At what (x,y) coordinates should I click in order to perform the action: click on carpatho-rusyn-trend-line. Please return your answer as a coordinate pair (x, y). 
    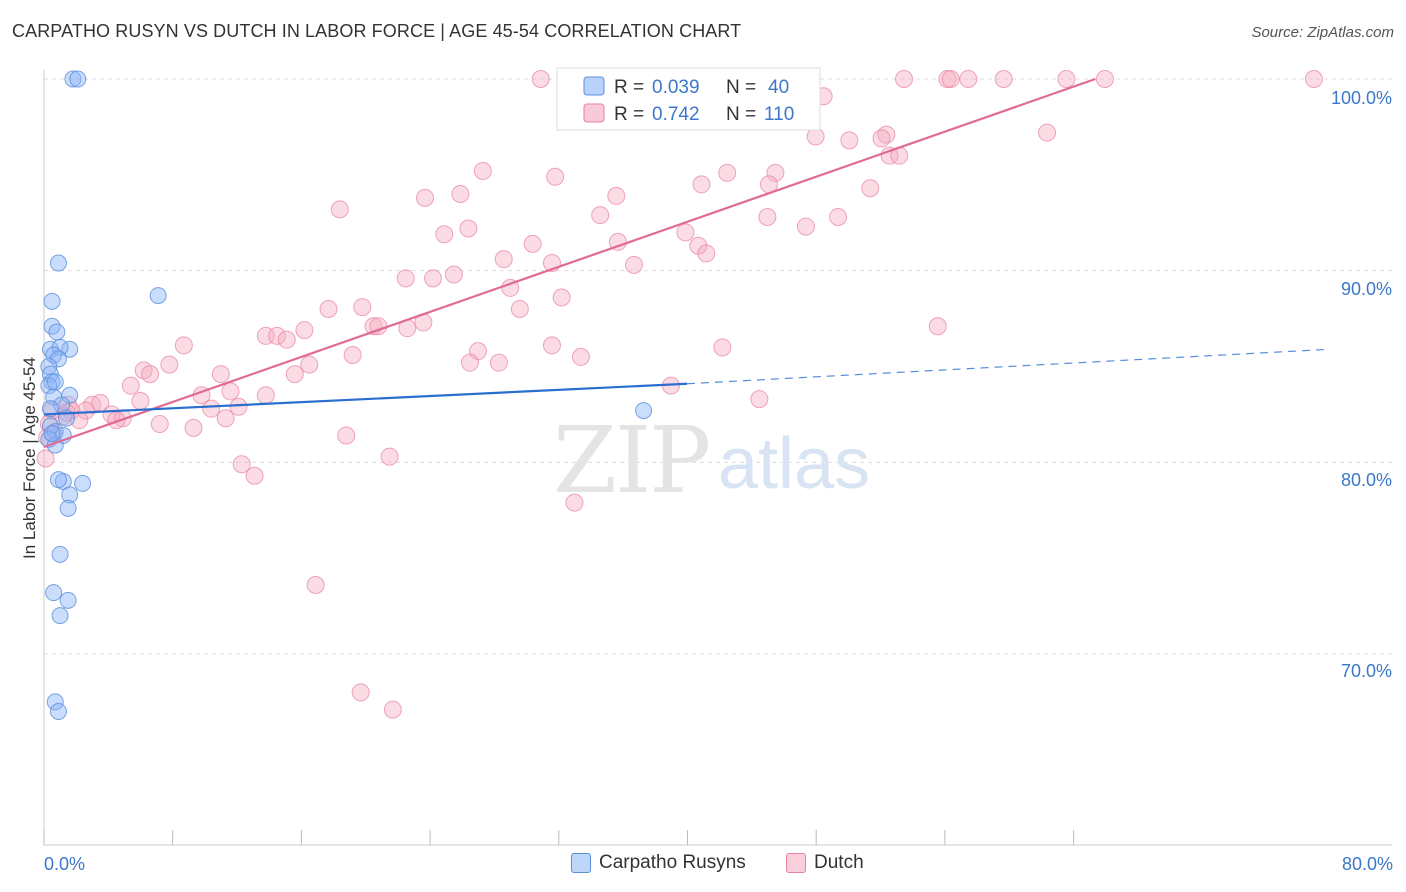
    Looking at the image, I should click on (365, 399).